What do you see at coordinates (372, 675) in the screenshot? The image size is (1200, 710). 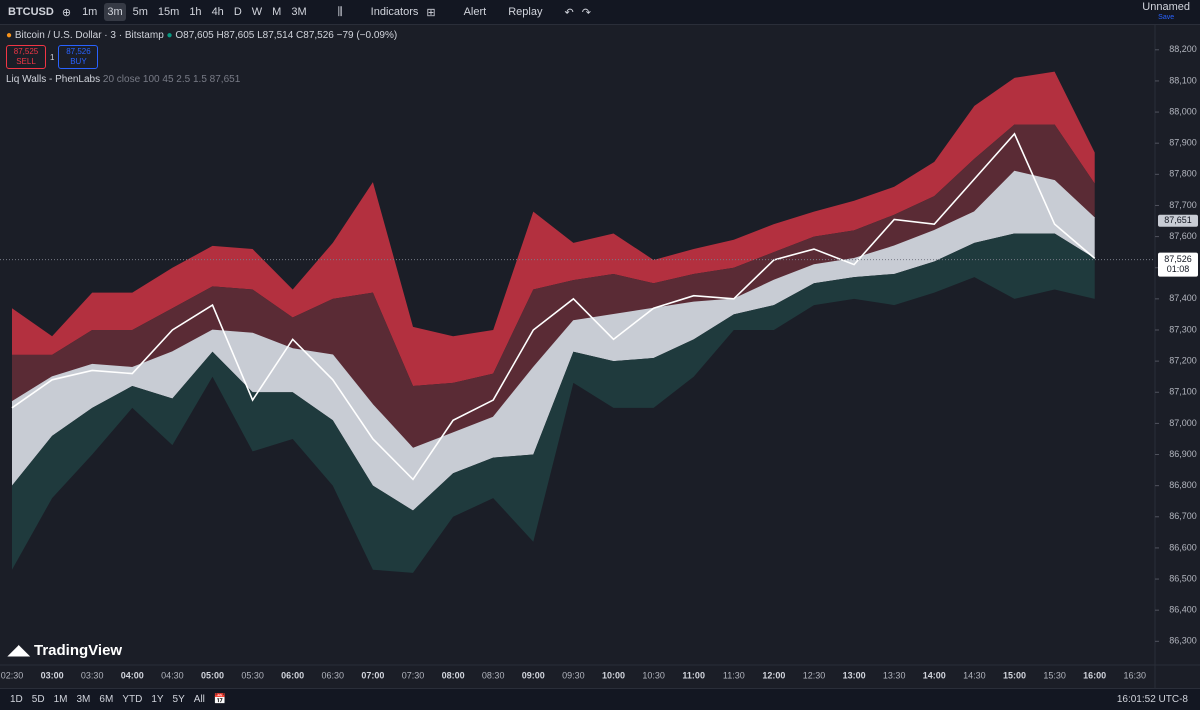 I see `x-tick-label: 07:00` at bounding box center [372, 675].